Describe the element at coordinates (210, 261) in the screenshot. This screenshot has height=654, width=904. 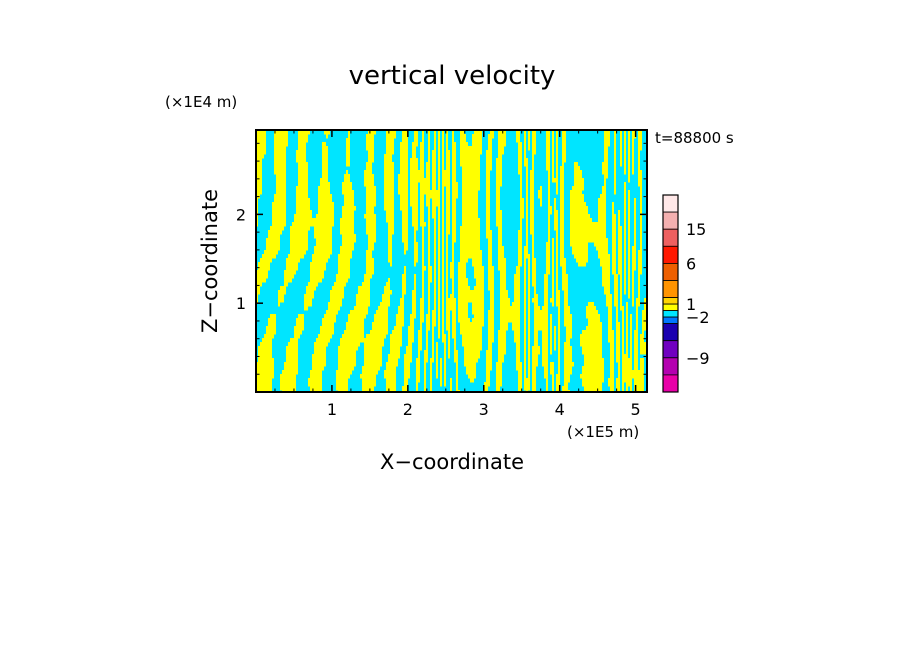
I see `y-axis-label: Z−coordinate` at that location.